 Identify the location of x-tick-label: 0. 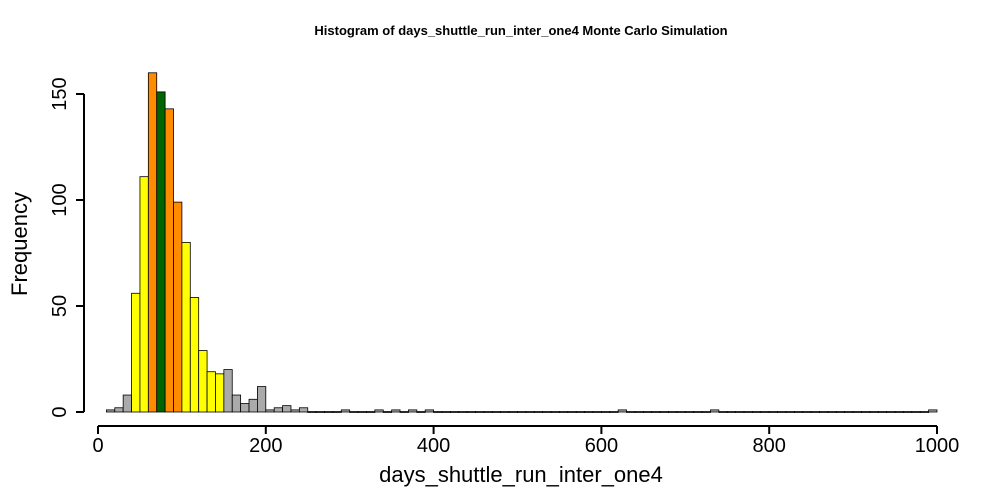
(97, 446).